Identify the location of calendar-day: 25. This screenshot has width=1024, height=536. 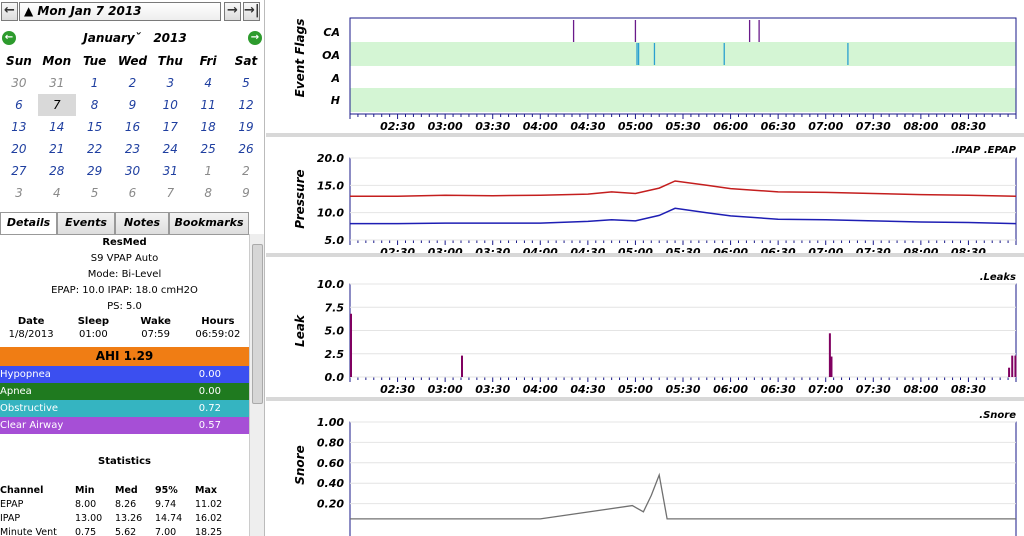
(208, 149).